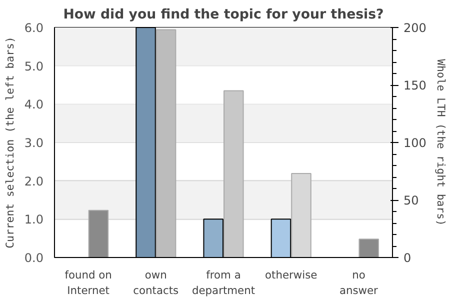  Describe the element at coordinates (415, 28) in the screenshot. I see `y2-tick-label: 200` at that location.